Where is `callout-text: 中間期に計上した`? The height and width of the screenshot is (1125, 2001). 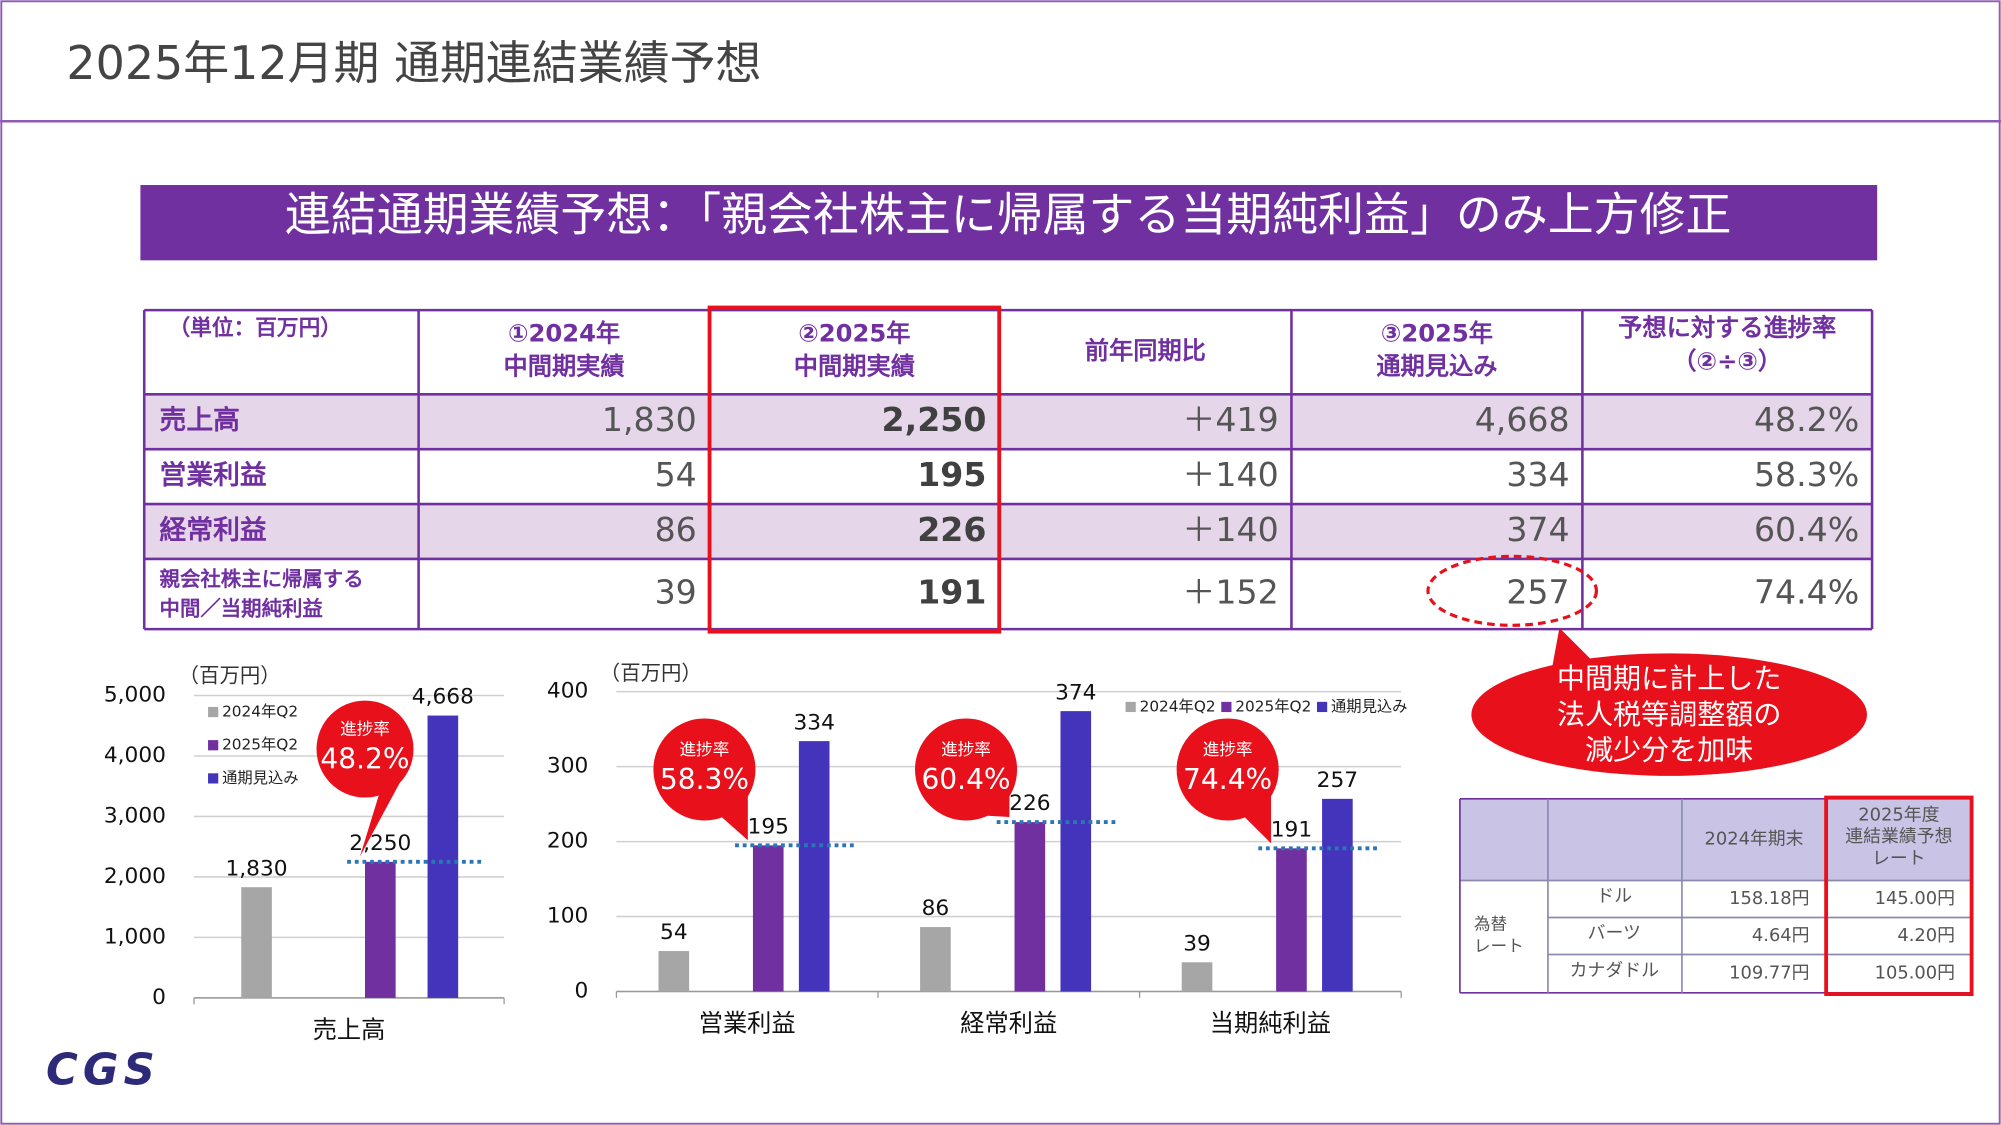 callout-text: 中間期に計上した is located at coordinates (1669, 678).